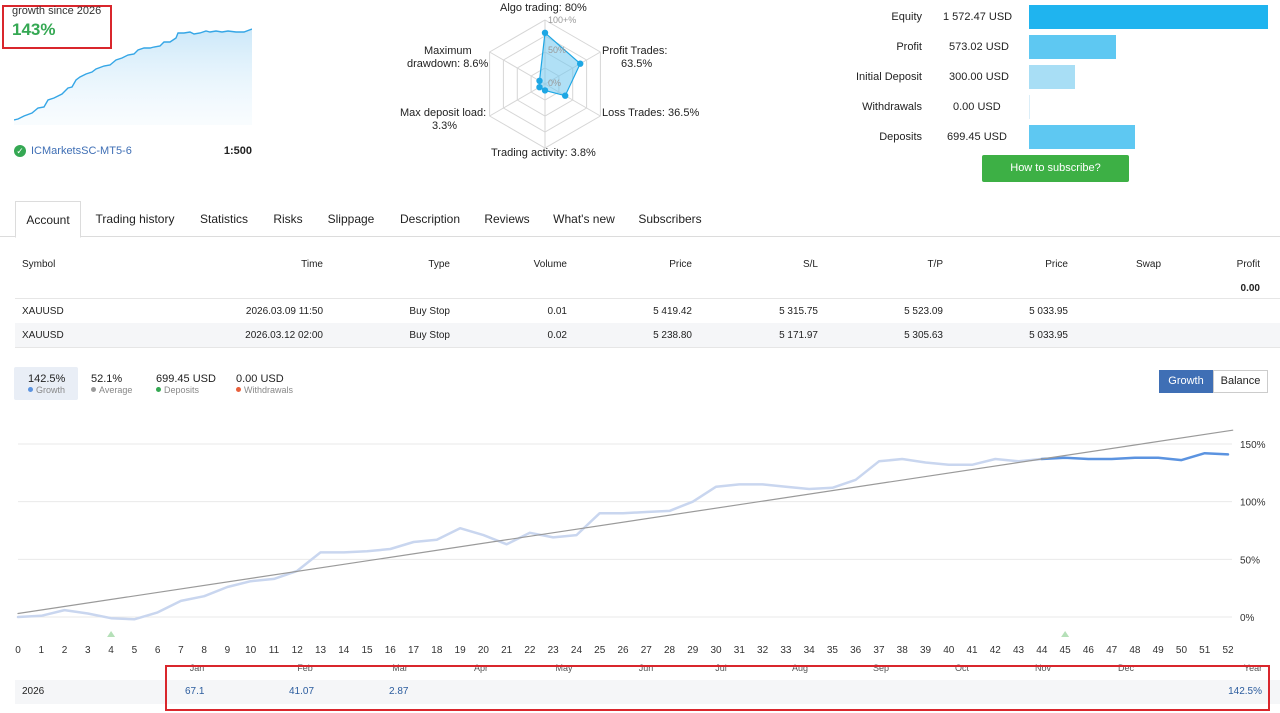 This screenshot has height=713, width=1280. I want to click on radar-scale-0: 0%, so click(554, 83).